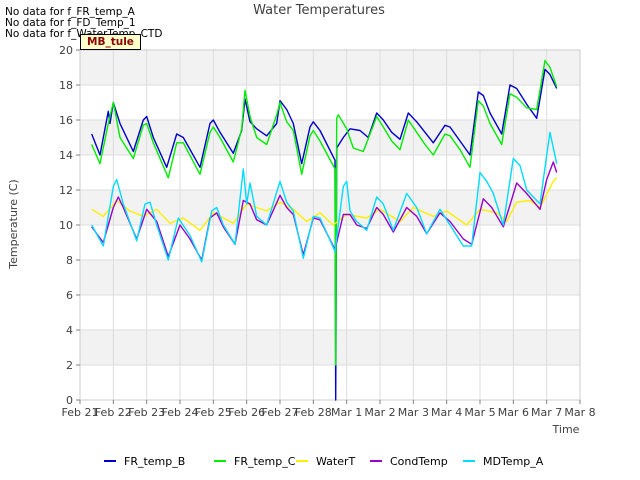  What do you see at coordinates (319, 10) in the screenshot?
I see `chart-title: Water Temperatures` at bounding box center [319, 10].